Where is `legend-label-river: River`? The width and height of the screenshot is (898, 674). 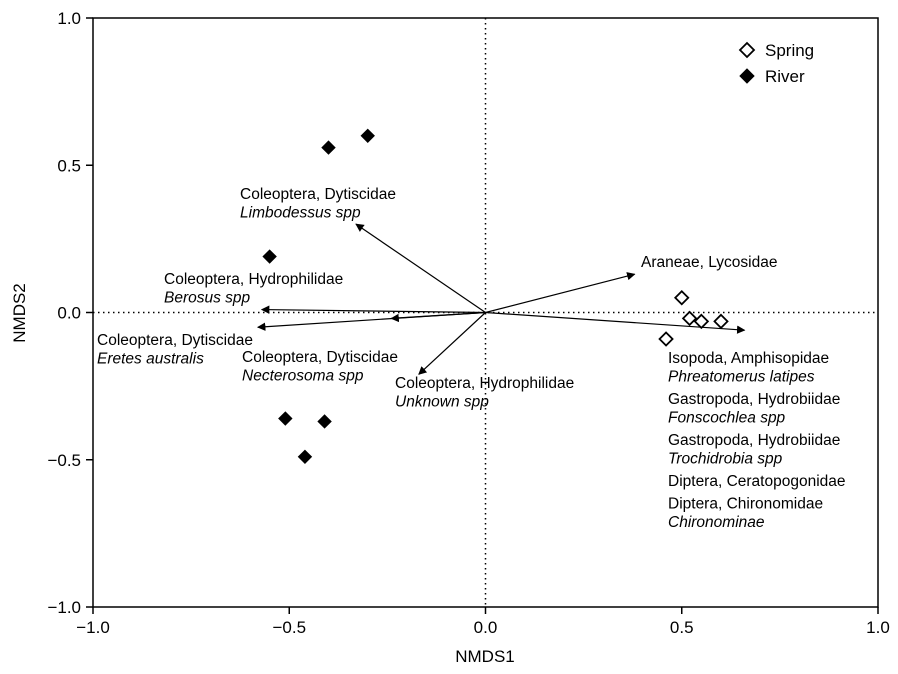
legend-label-river: River is located at coordinates (785, 76).